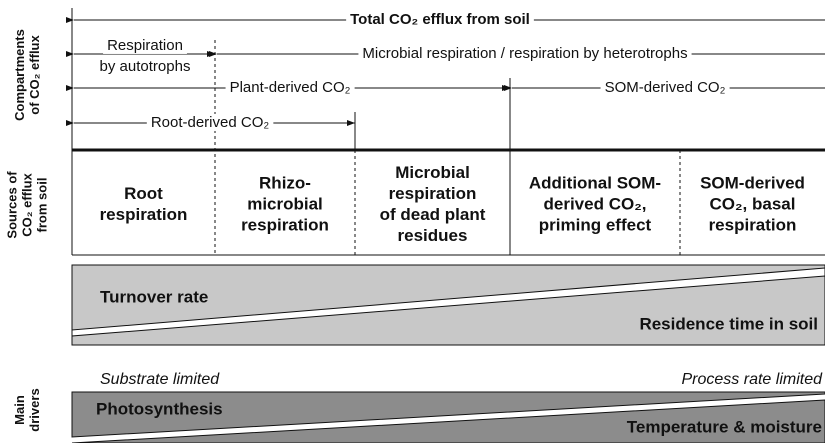 The width and height of the screenshot is (825, 443). I want to click on source-label: microbial, so click(285, 203).